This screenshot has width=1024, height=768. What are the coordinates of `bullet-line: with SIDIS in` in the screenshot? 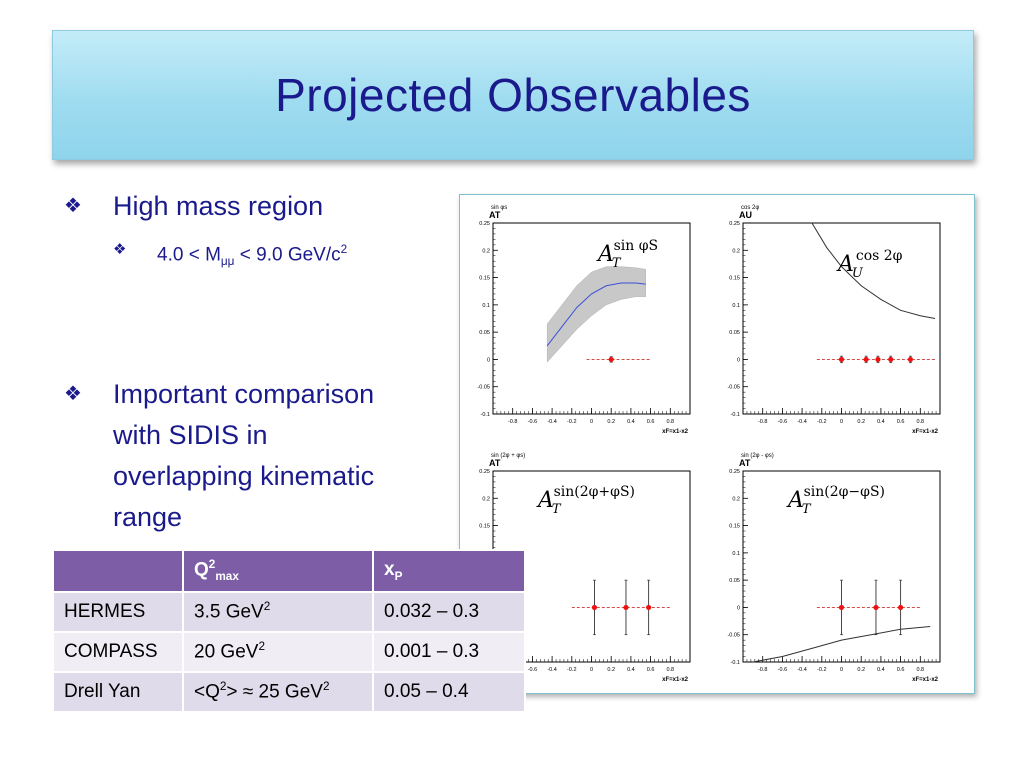 It's located at (190, 435).